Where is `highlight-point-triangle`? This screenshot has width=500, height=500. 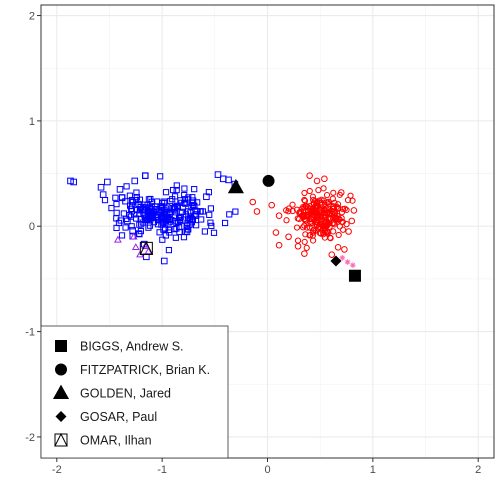
highlight-point-triangle is located at coordinates (146, 248).